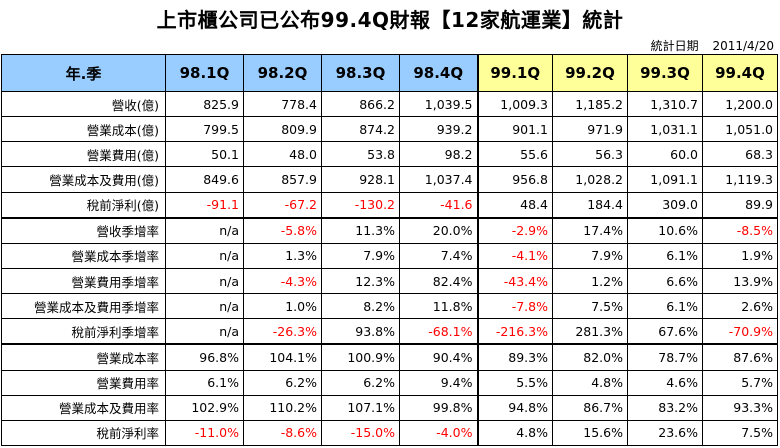 This screenshot has height=448, width=780. I want to click on table-cell: 13.9%, so click(740, 281).